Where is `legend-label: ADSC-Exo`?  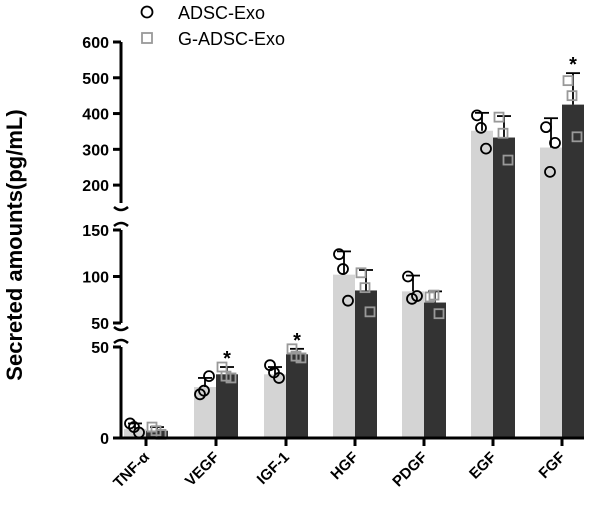 legend-label: ADSC-Exo is located at coordinates (221, 13).